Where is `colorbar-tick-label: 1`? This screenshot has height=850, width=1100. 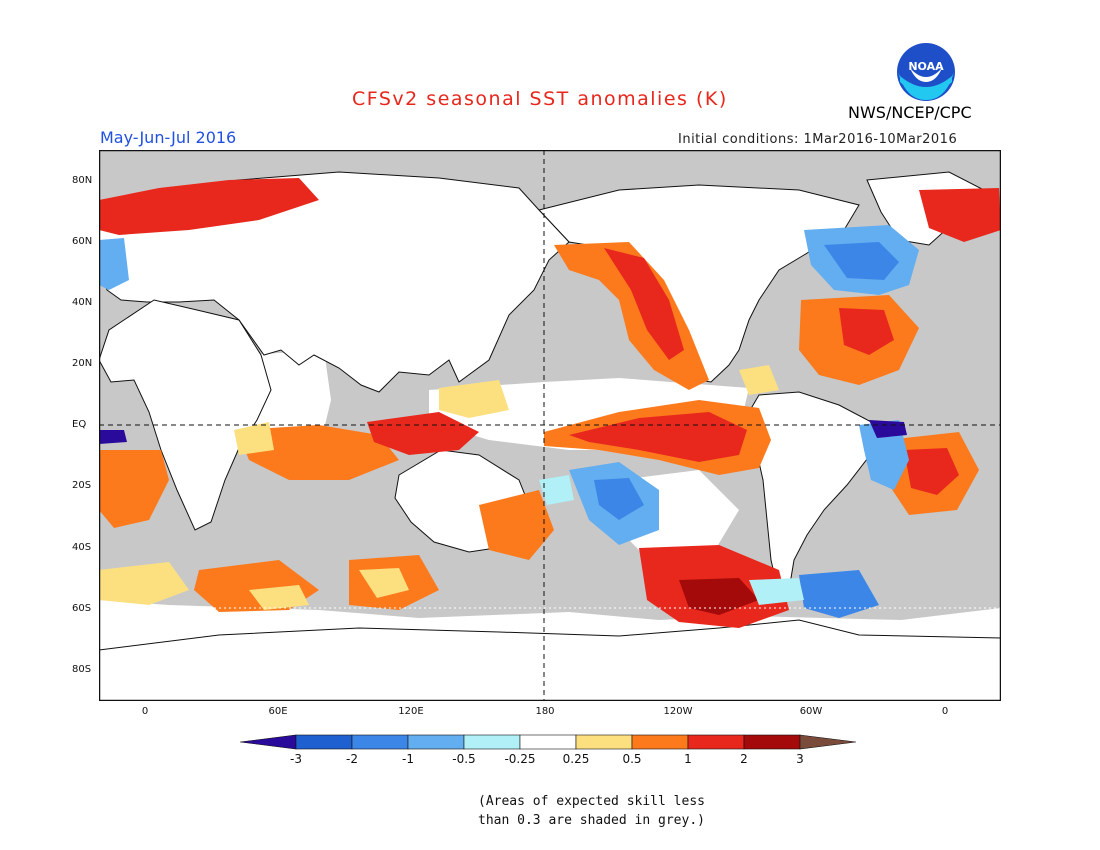
colorbar-tick-label: 1 is located at coordinates (688, 759).